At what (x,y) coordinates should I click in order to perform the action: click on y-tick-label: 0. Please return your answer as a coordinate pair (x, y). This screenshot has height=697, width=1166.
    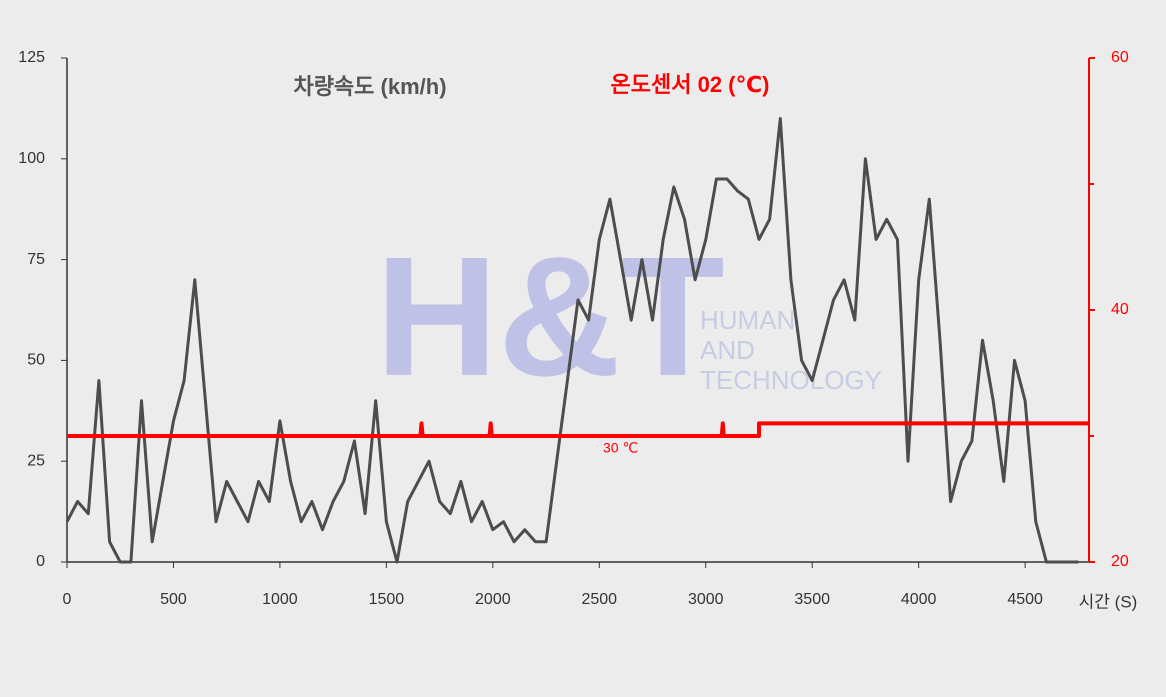
    Looking at the image, I should click on (40, 561).